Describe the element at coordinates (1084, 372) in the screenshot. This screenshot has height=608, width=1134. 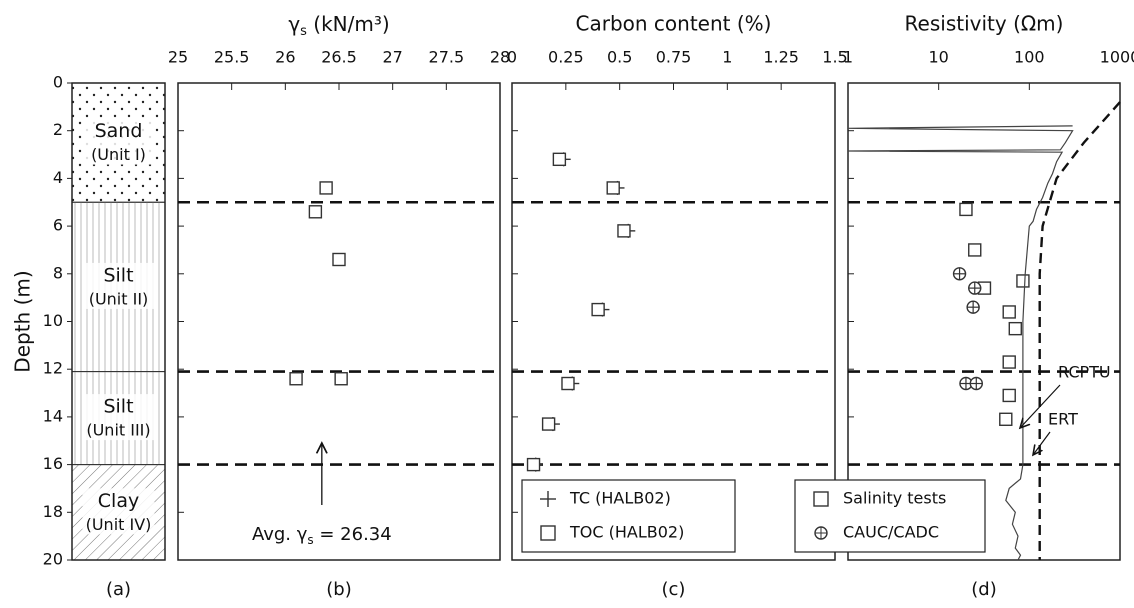
I see `annotation: RCPTU` at that location.